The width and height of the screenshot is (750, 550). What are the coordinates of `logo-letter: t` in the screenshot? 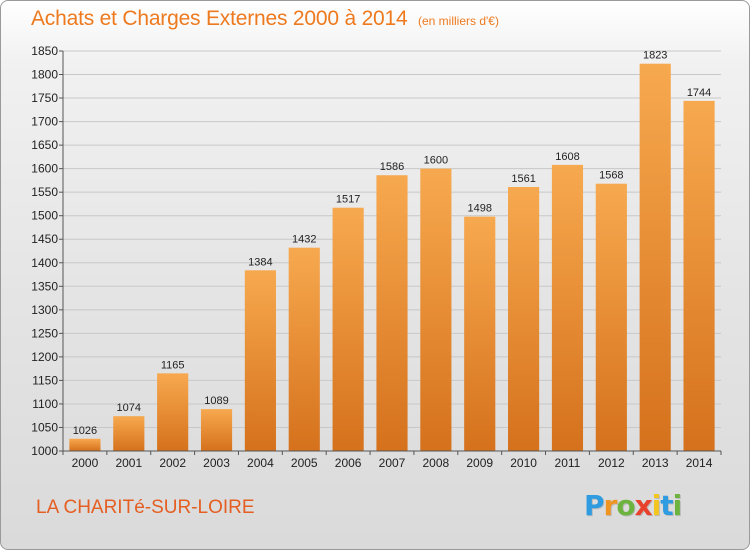 It's located at (666, 505).